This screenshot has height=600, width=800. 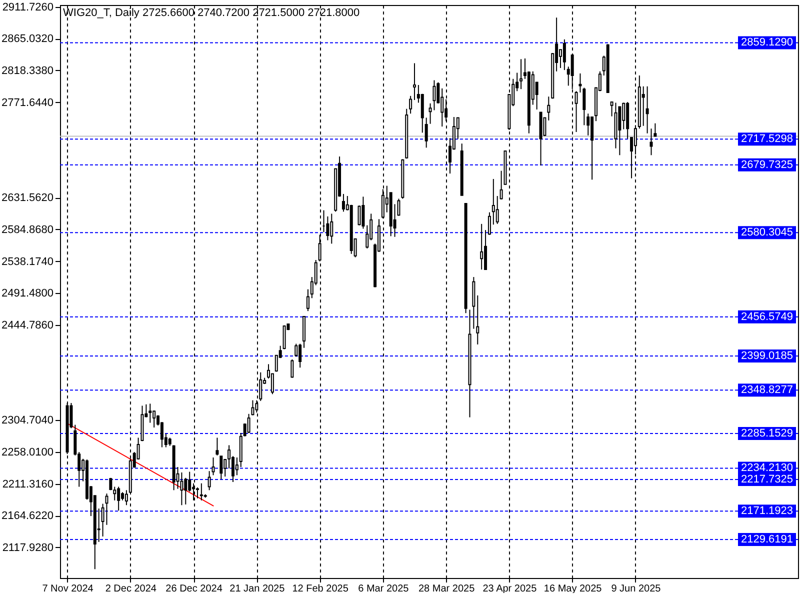 What do you see at coordinates (28, 452) in the screenshot?
I see `y-tick-label: 2258.0100` at bounding box center [28, 452].